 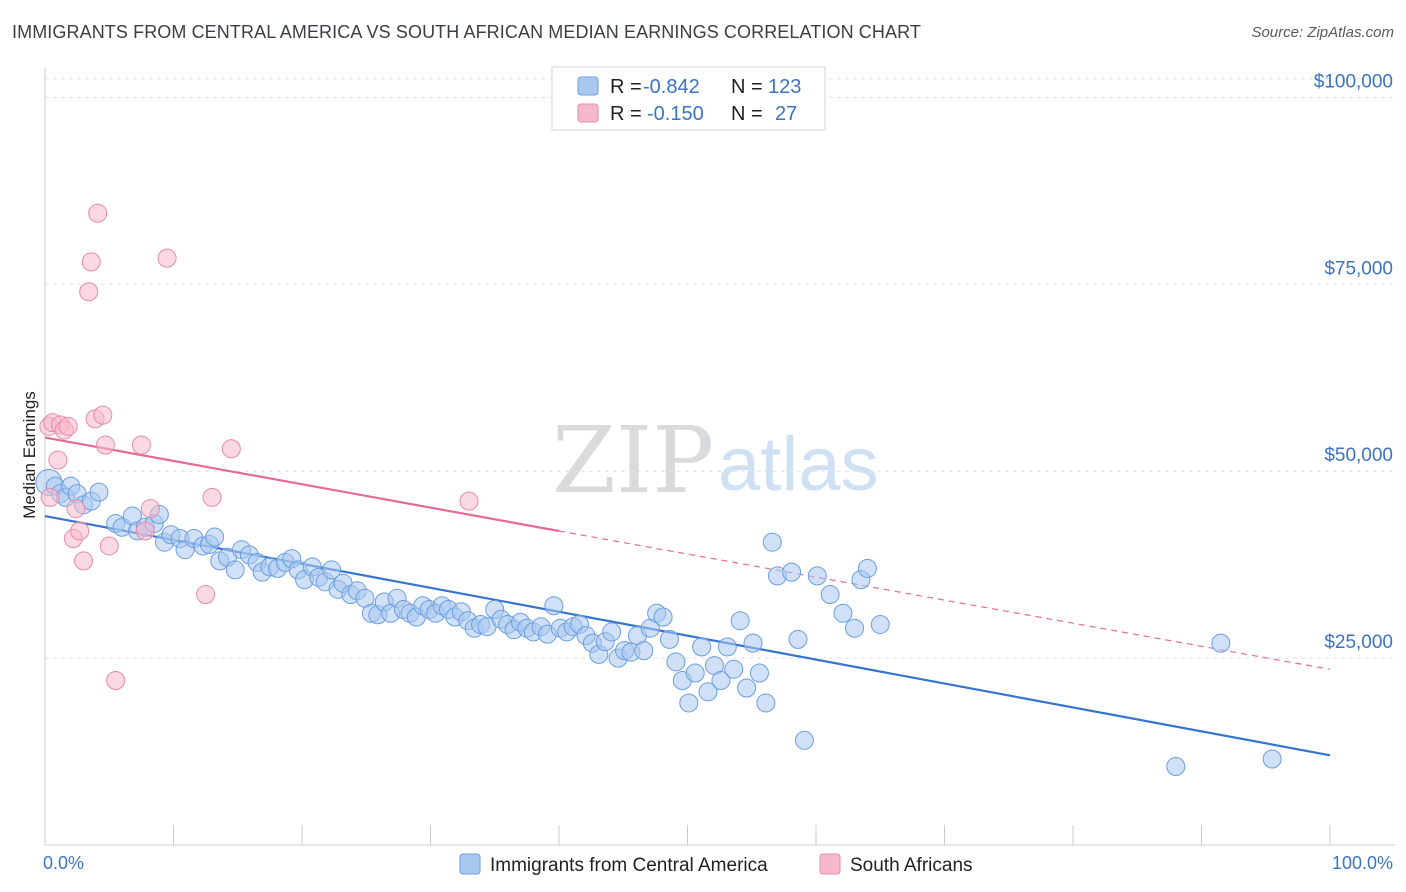 What do you see at coordinates (1353, 362) in the screenshot?
I see `y-axis-ticks: $25,000 $50,000 $75,000 $100,000` at bounding box center [1353, 362].